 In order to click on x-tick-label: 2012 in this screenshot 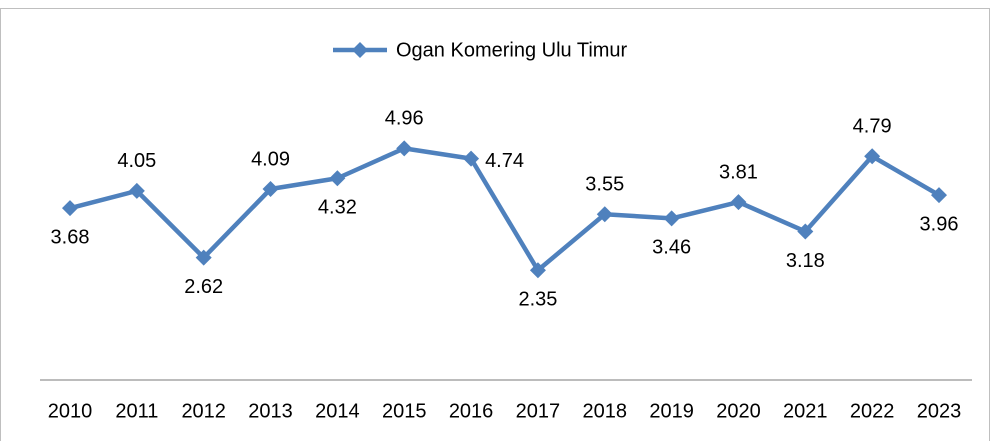, I will do `click(203, 411)`.